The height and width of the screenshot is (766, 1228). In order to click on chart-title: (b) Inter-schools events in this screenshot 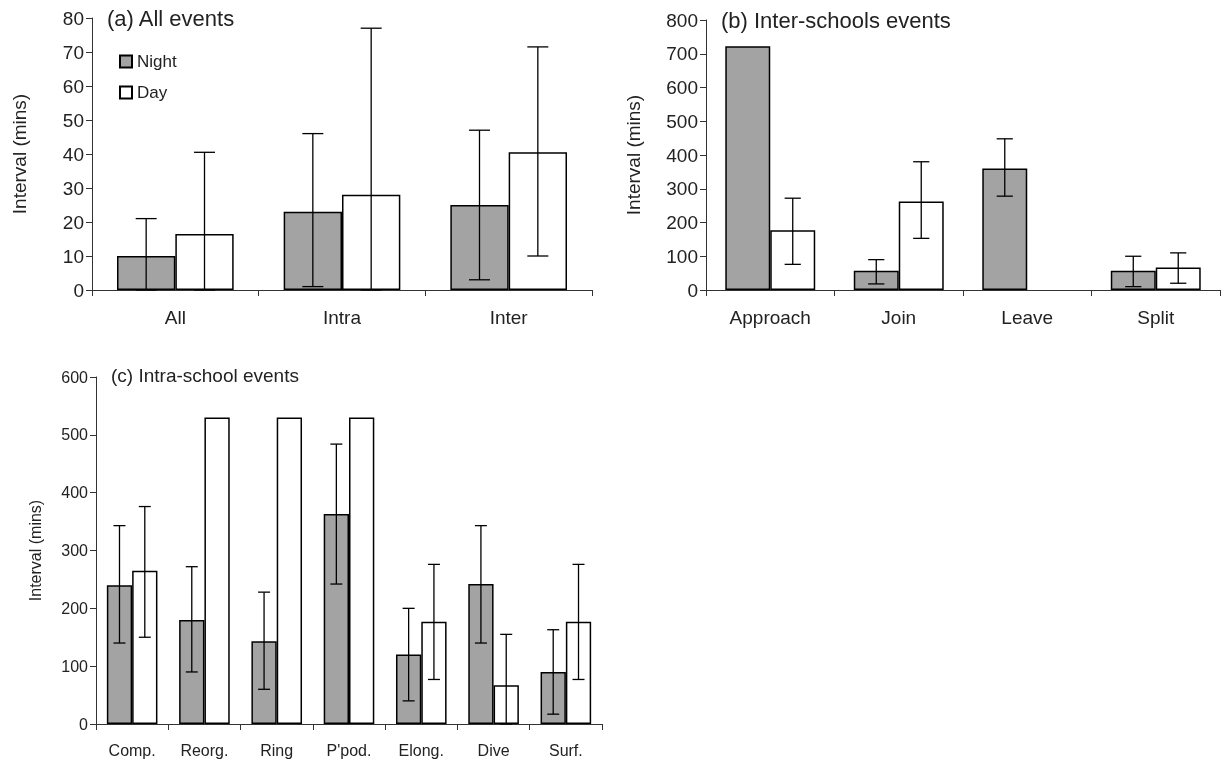, I will do `click(836, 20)`.